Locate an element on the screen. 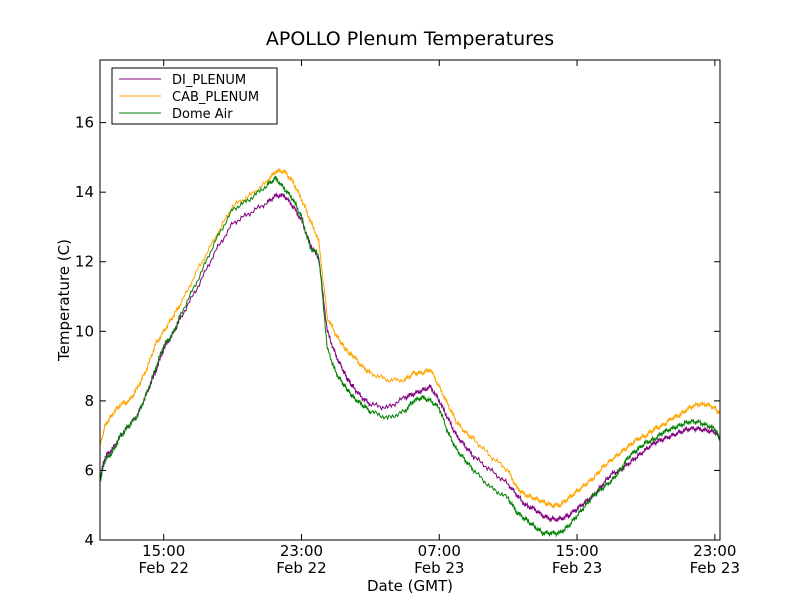 This screenshot has height=600, width=800. y-tick-label: 8 is located at coordinates (89, 401).